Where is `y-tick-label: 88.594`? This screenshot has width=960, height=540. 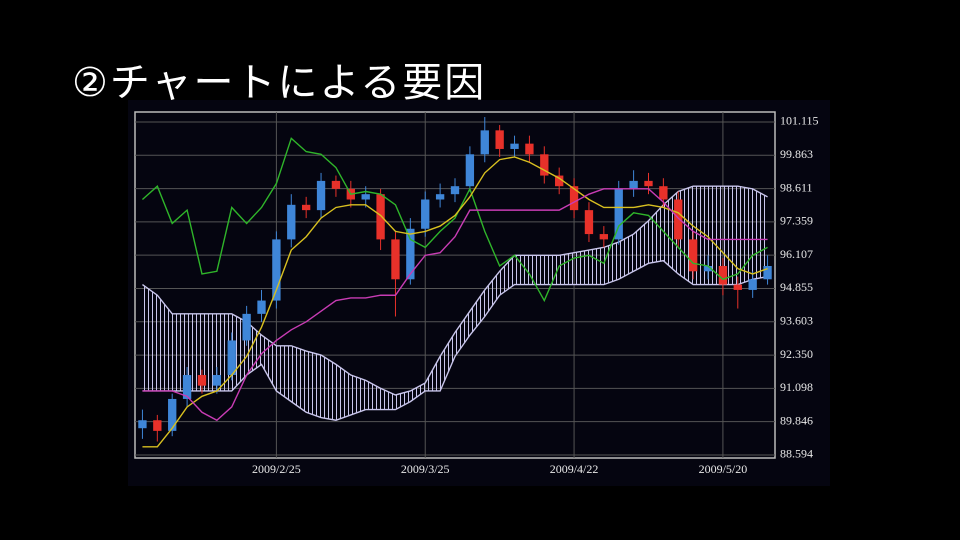
y-tick-label: 88.594 is located at coordinates (796, 454).